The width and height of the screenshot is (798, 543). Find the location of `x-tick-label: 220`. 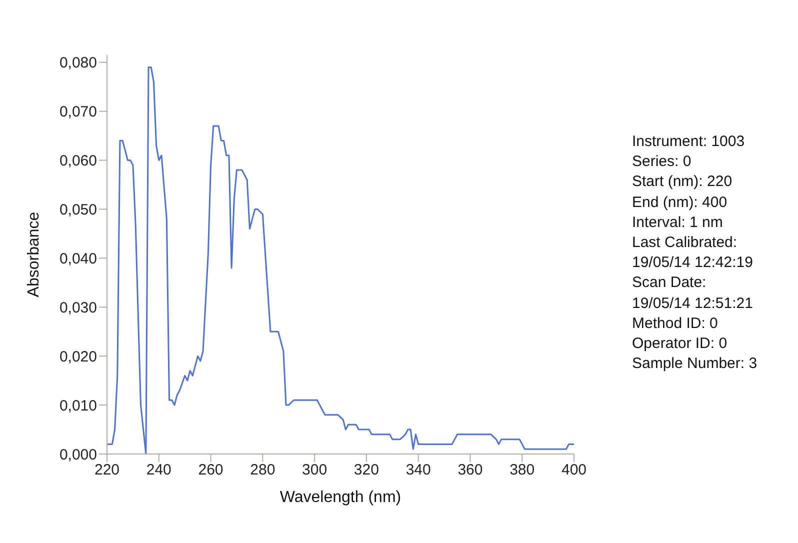

x-tick-label: 220 is located at coordinates (107, 470).